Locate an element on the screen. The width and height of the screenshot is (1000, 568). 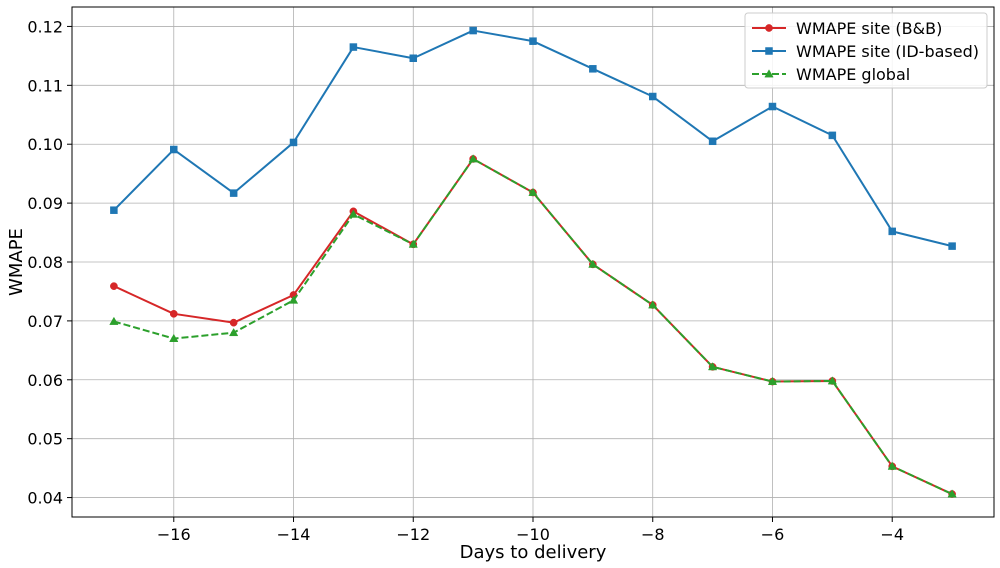
y-tick-label: 0.11 is located at coordinates (45, 85).